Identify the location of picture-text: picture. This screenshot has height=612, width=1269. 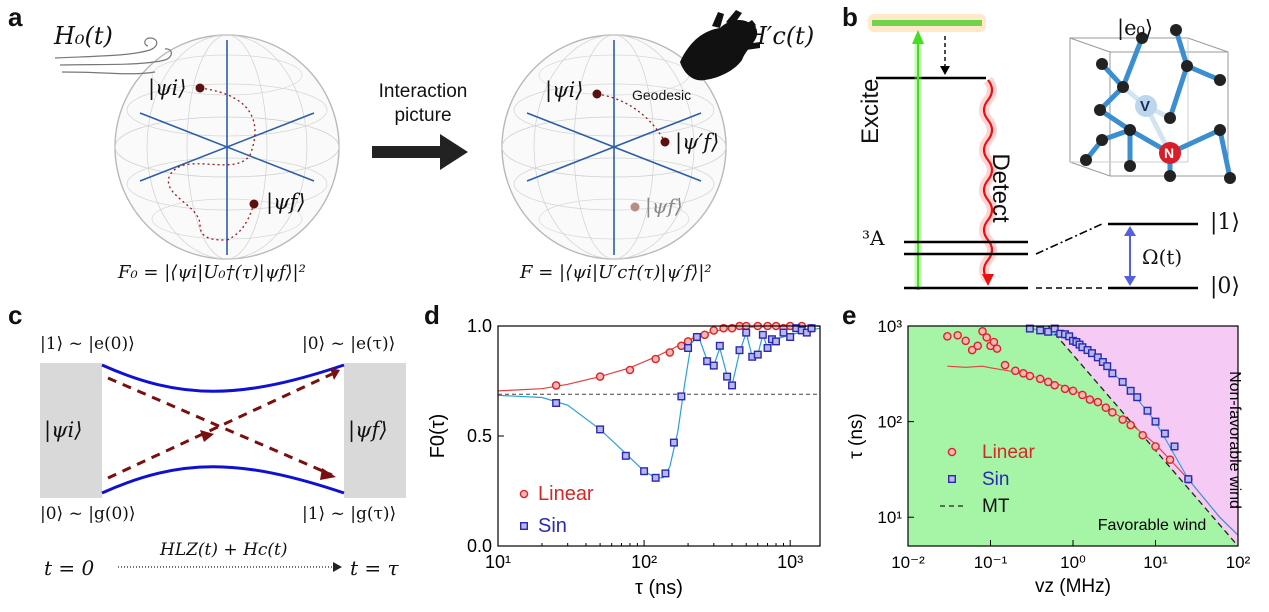
(423, 115).